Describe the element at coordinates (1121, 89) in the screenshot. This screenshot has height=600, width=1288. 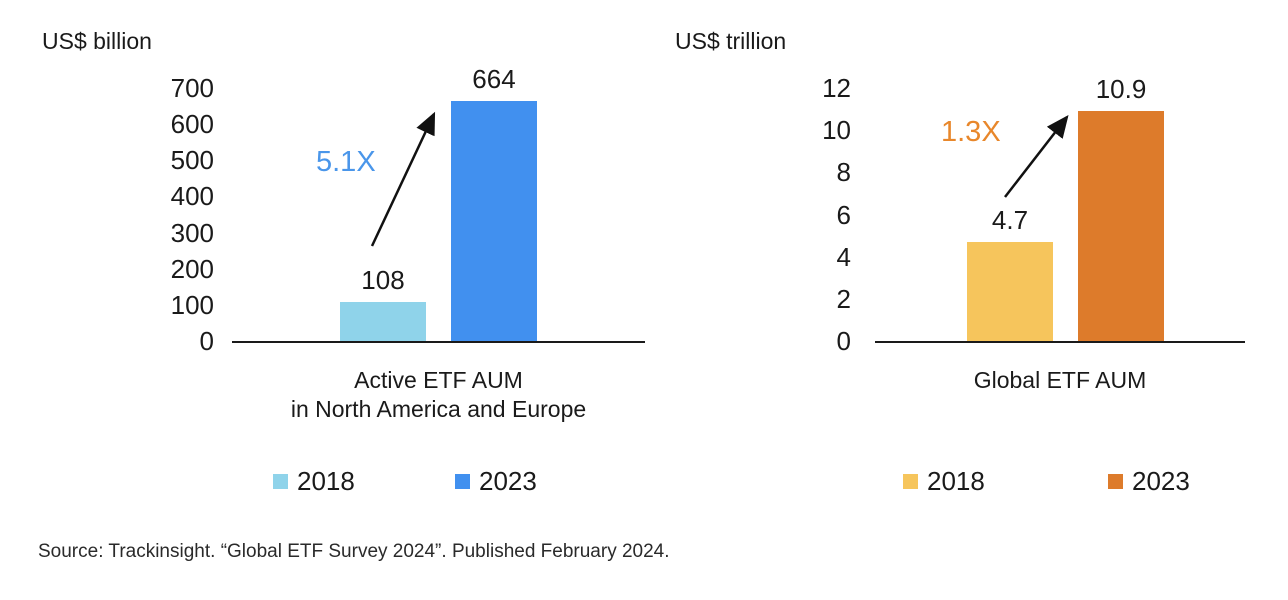
I see `bar-value-2023: 10.9` at that location.